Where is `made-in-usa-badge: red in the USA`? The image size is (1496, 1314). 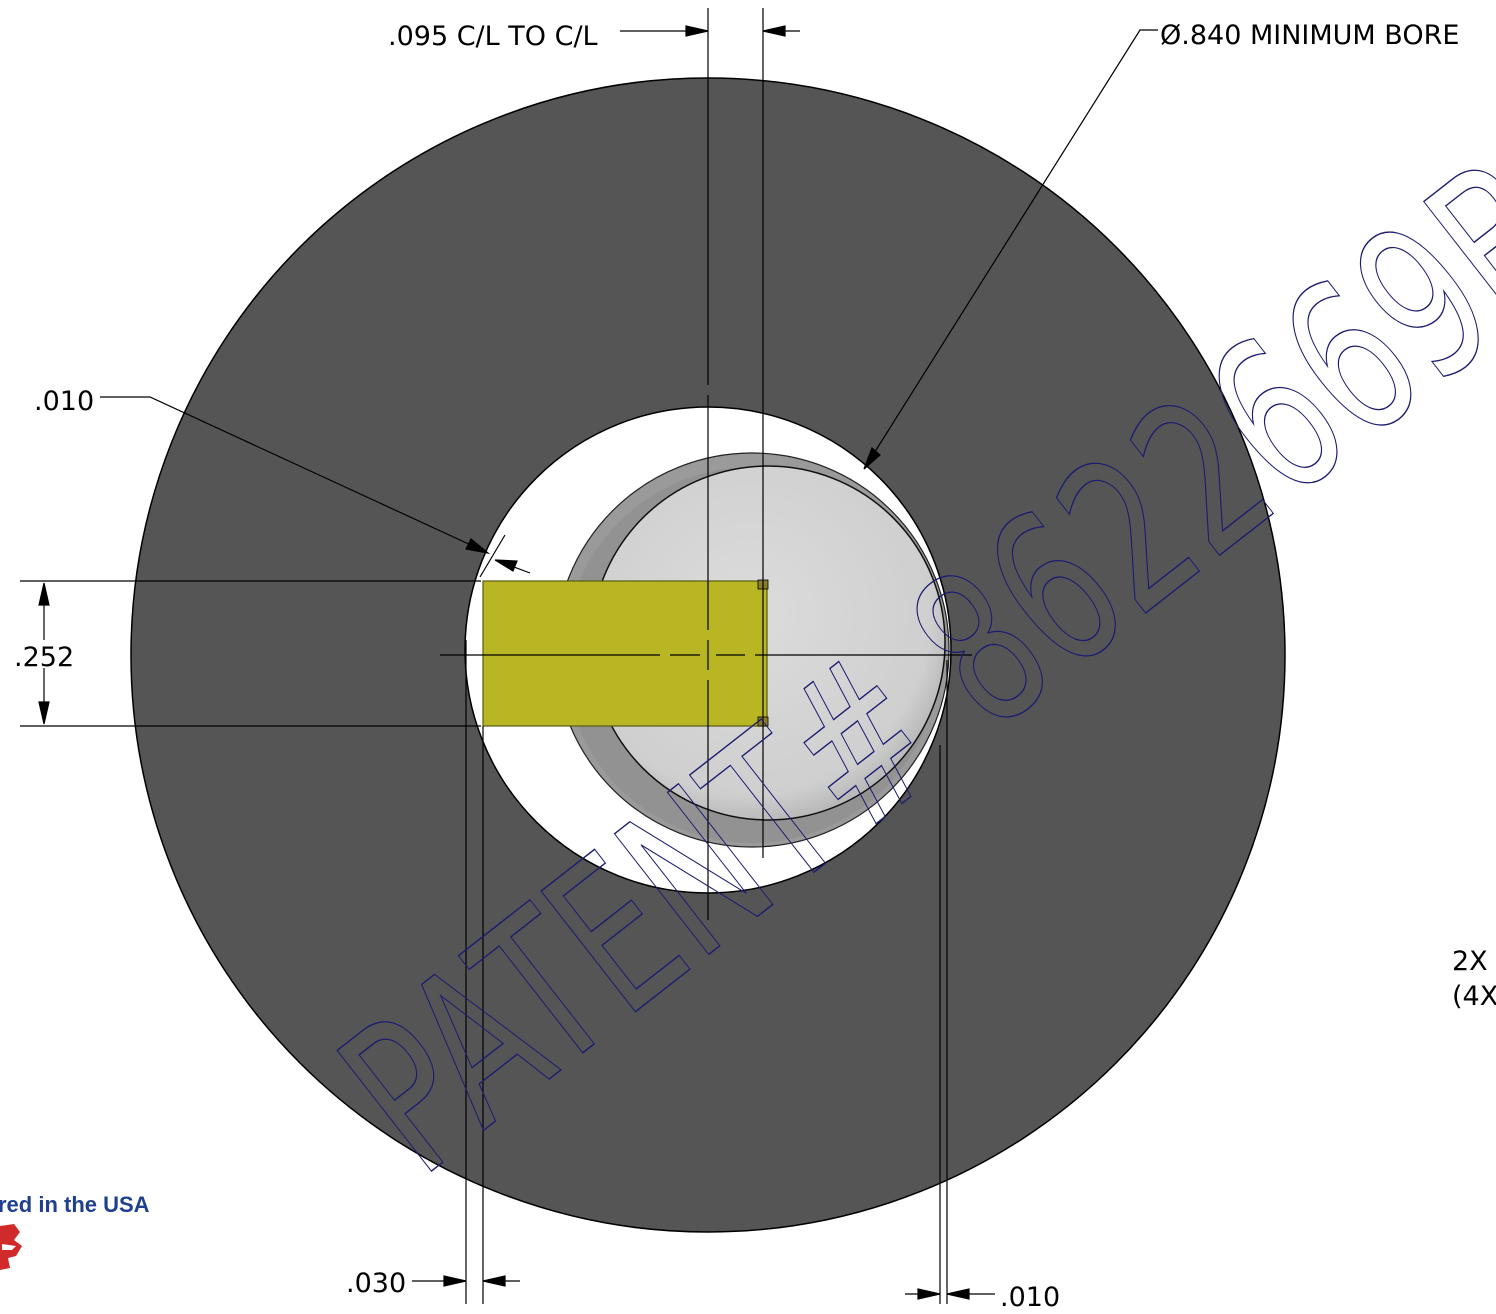 made-in-usa-badge: red in the USA is located at coordinates (75, 1231).